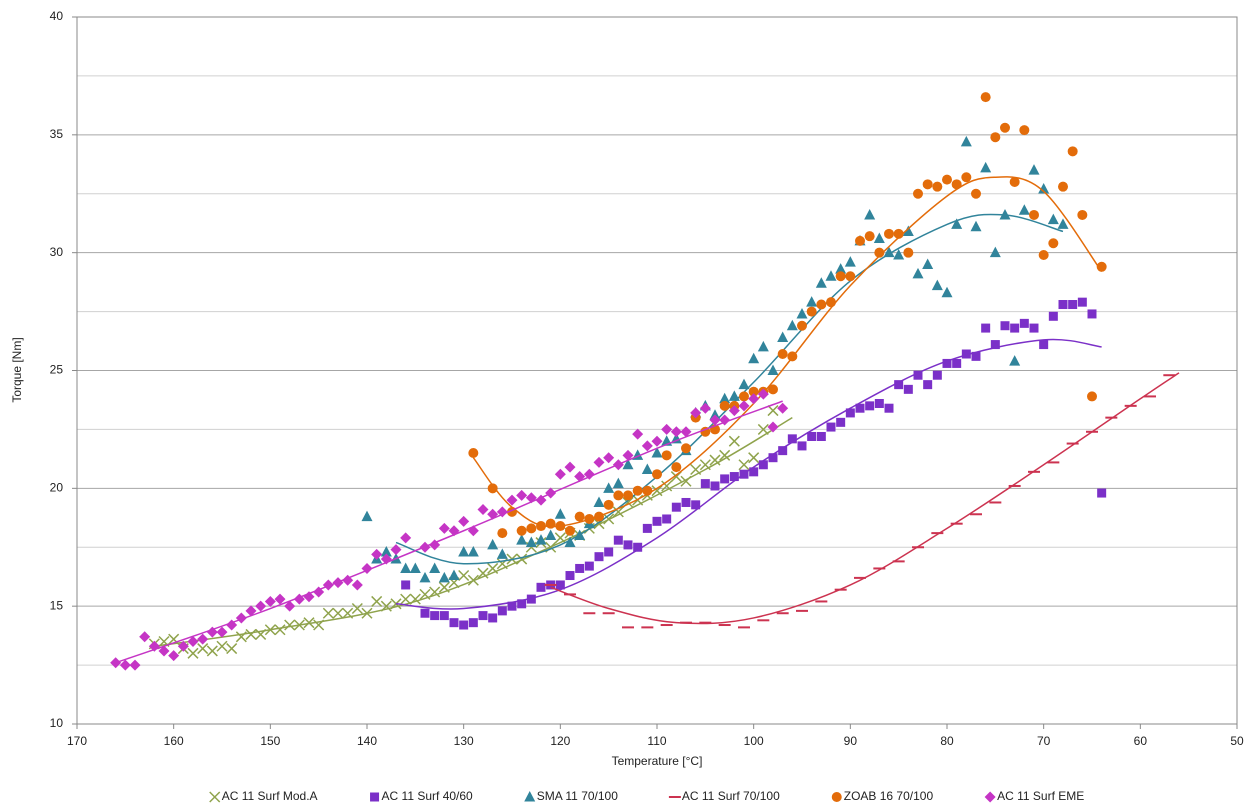  Describe the element at coordinates (215, 797) in the screenshot. I see `legend-marker` at that location.